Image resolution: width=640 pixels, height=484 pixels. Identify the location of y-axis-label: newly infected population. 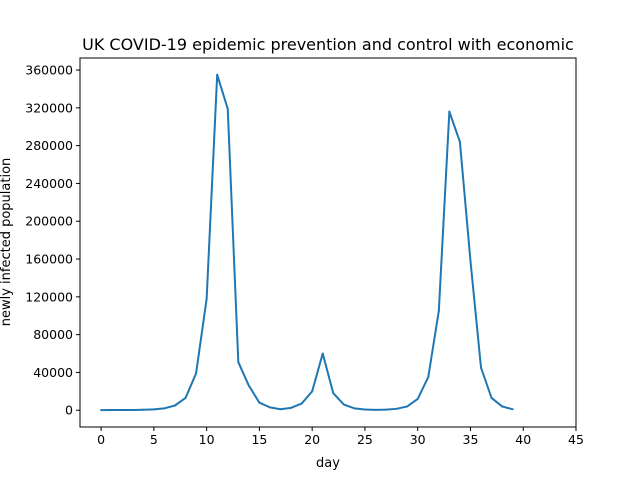
(7, 242).